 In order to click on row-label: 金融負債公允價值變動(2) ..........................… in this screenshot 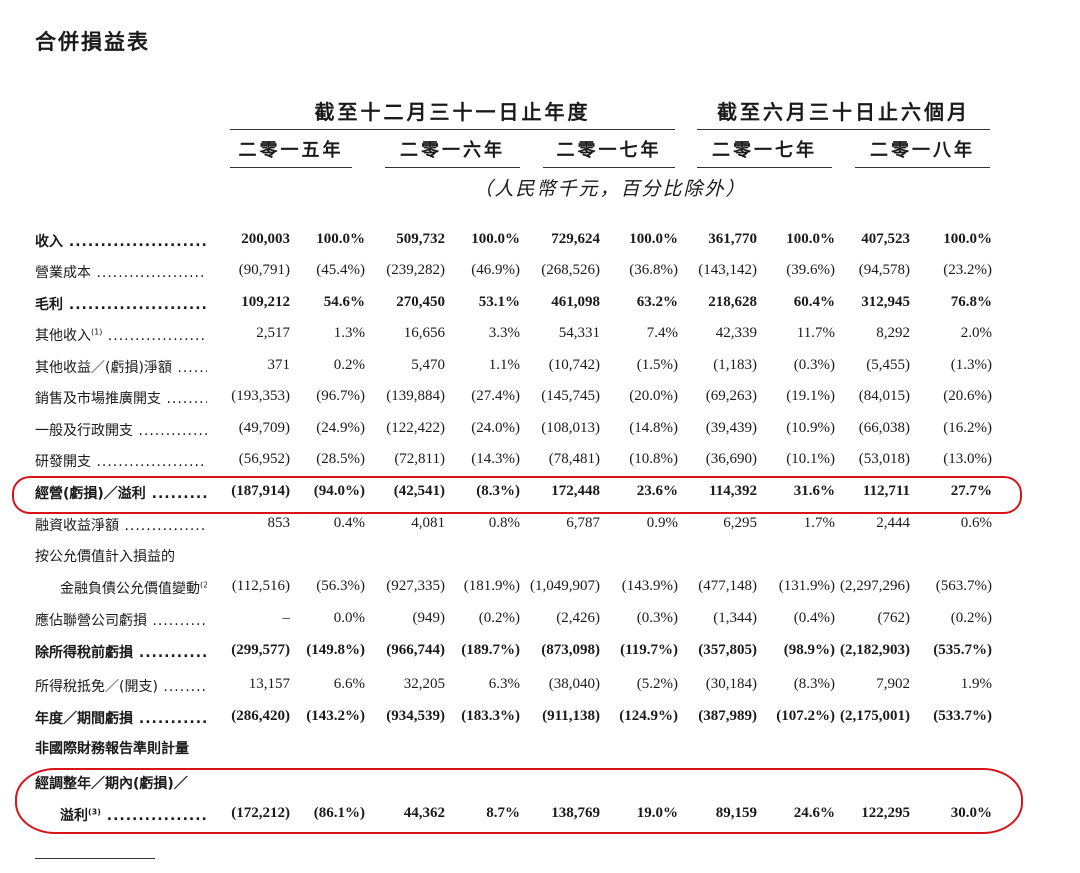, I will do `click(133, 588)`.